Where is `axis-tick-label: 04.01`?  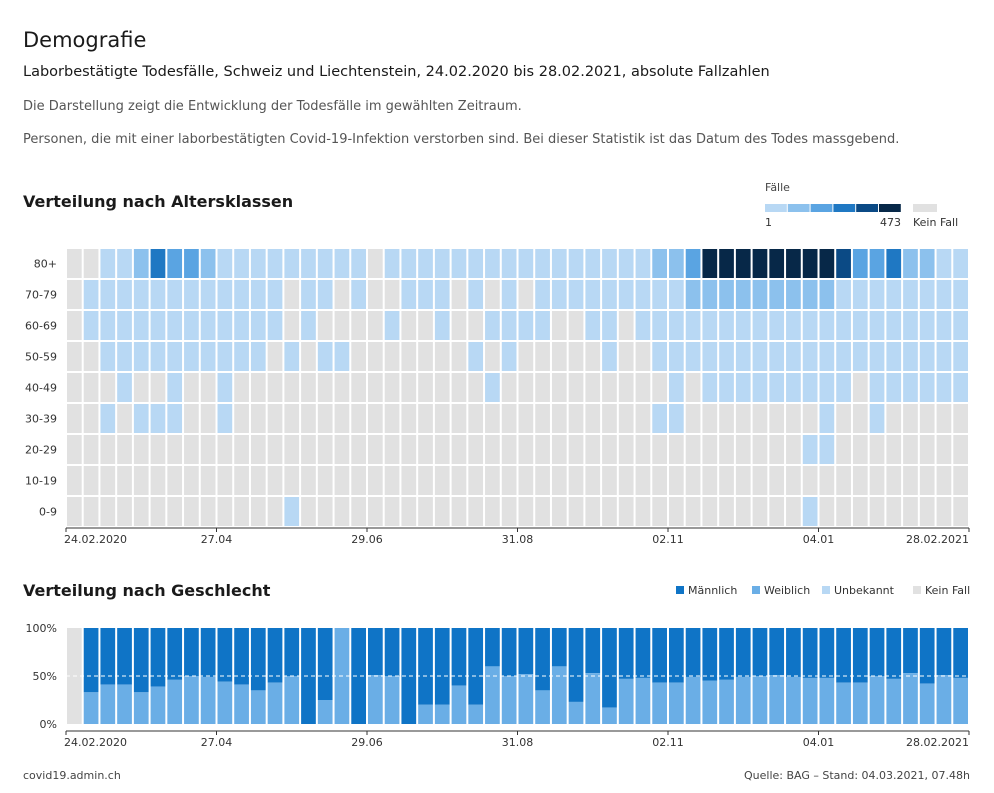
axis-tick-label: 04.01 is located at coordinates (819, 539).